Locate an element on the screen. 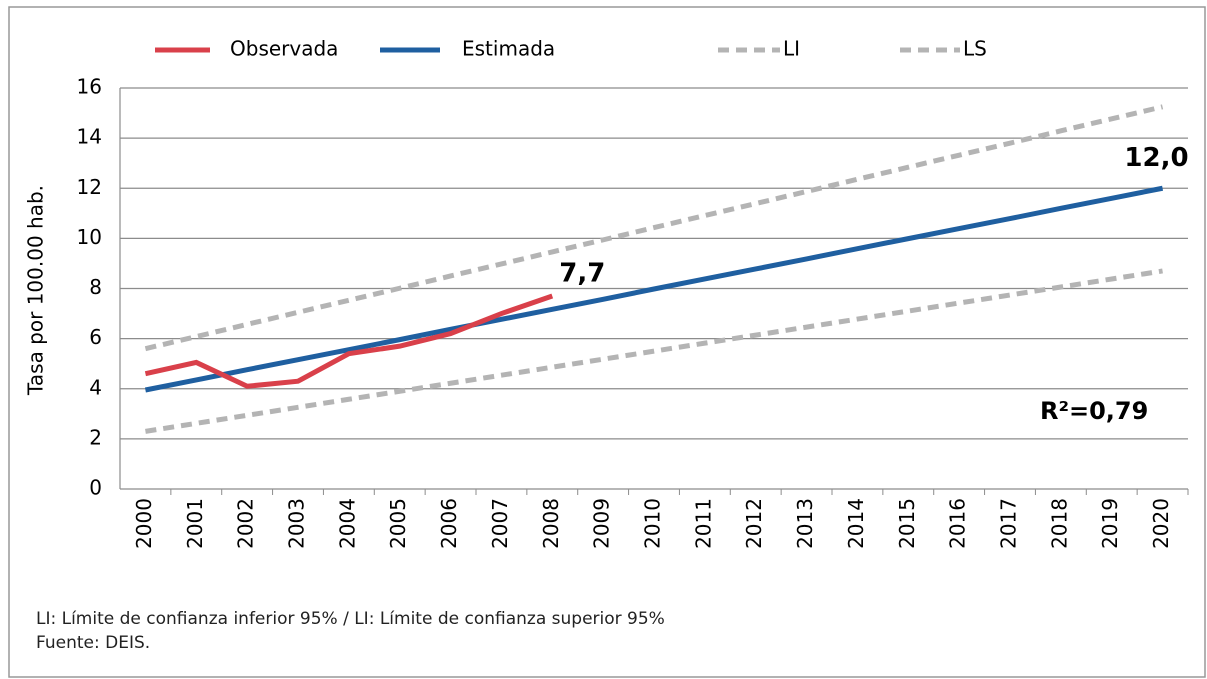 The width and height of the screenshot is (1207, 679). x-tick-label: 2015 is located at coordinates (907, 523).